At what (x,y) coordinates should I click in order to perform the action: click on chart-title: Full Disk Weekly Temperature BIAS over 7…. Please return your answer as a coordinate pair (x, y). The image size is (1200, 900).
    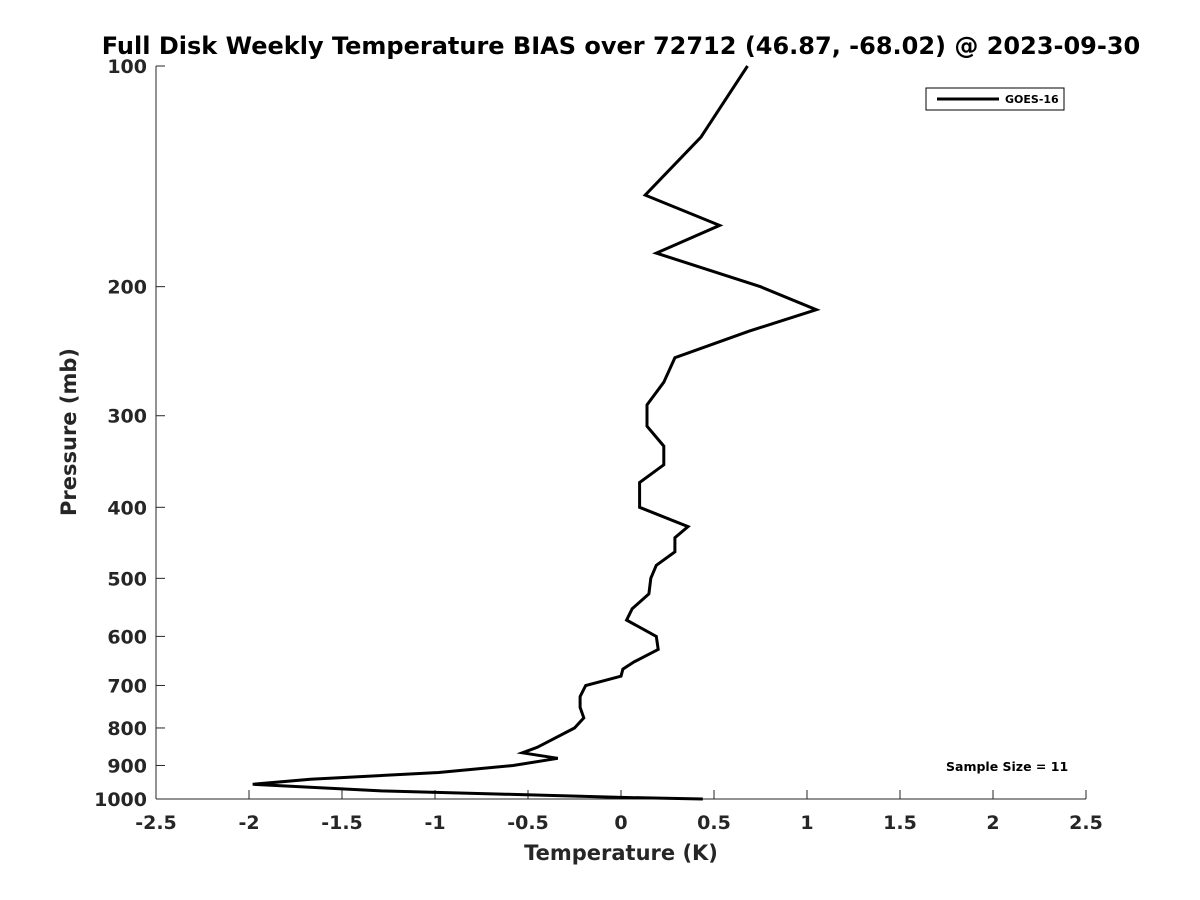
    Looking at the image, I should click on (621, 46).